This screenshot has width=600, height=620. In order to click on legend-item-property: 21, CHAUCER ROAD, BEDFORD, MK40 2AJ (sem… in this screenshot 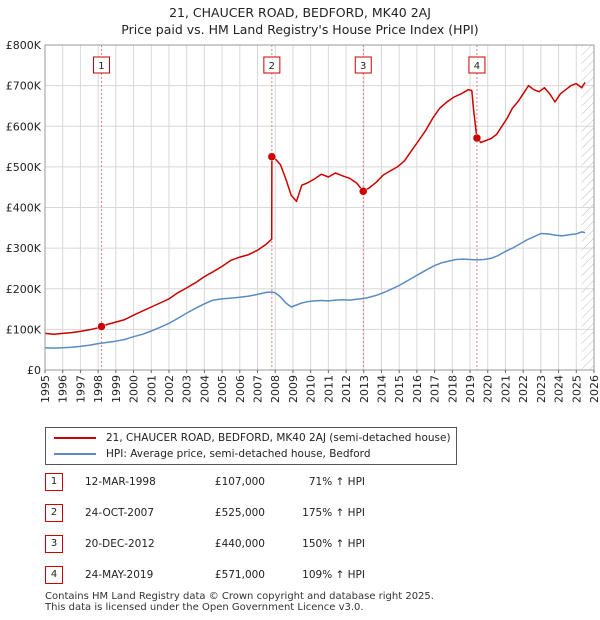, I will do `click(252, 438)`.